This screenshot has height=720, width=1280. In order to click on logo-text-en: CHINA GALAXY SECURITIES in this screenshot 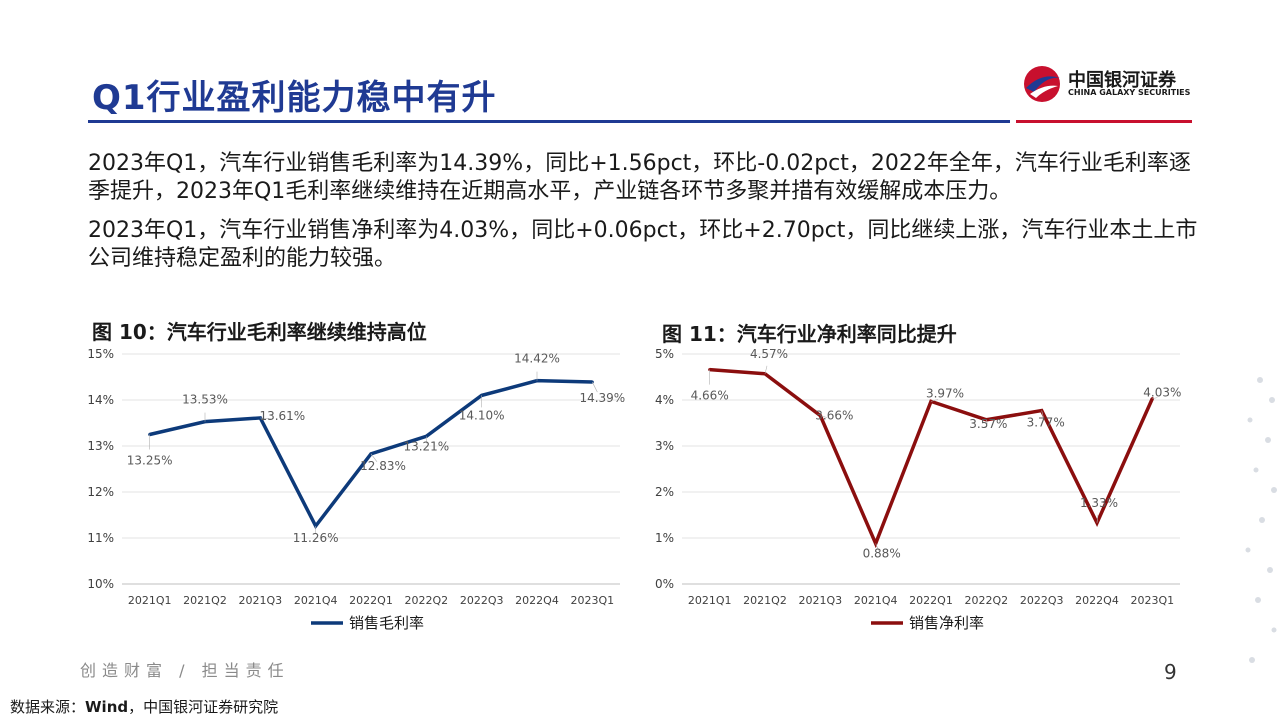, I will do `click(1129, 92)`.